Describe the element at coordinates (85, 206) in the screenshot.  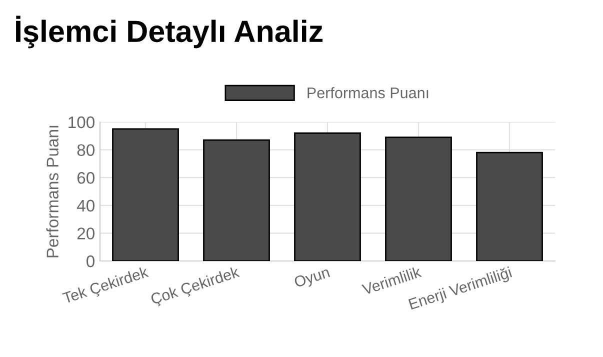
I see `y-tick-label: 40` at that location.